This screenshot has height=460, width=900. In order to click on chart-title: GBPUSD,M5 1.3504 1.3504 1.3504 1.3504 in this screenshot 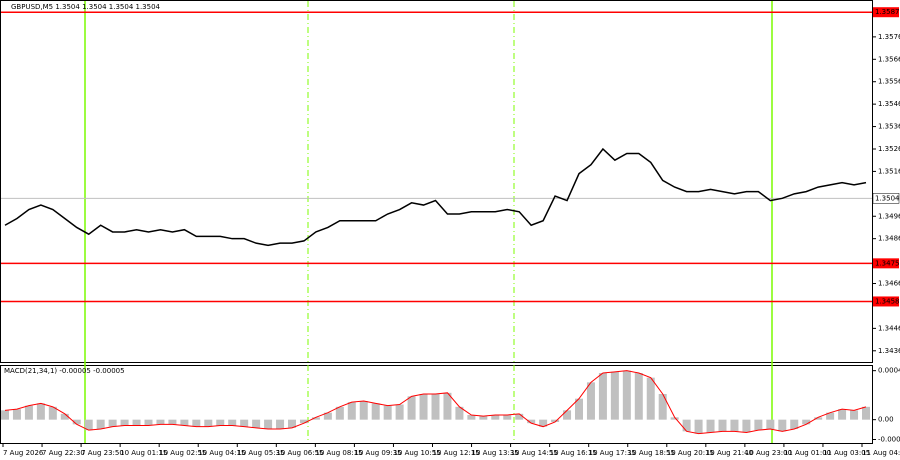, I will do `click(86, 7)`.